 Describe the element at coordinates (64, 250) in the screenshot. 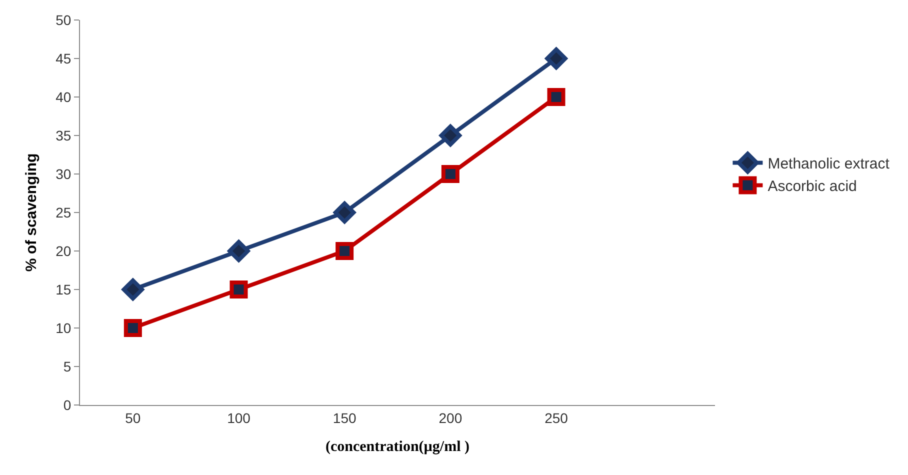

I see `y-tick-label: 20` at that location.